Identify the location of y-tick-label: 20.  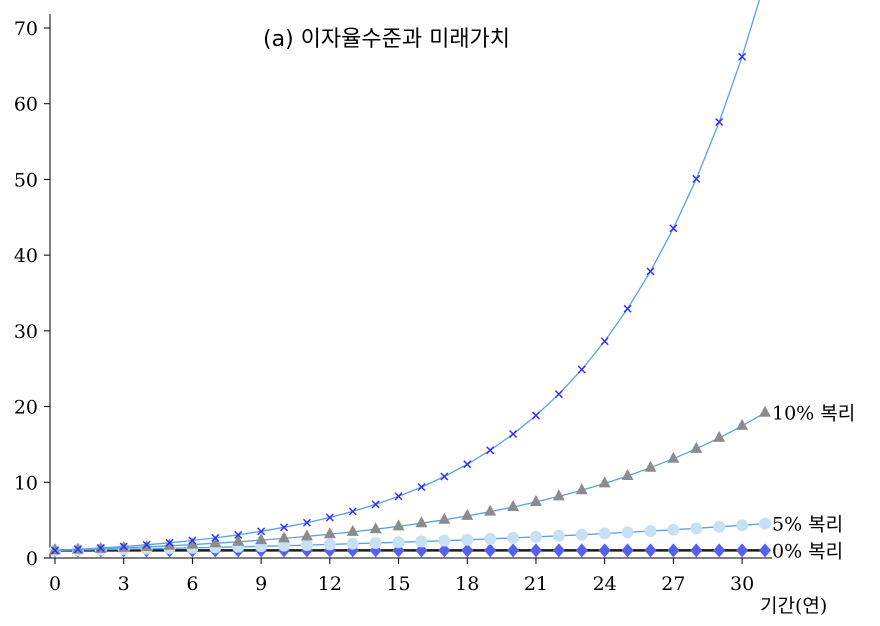
(26, 408).